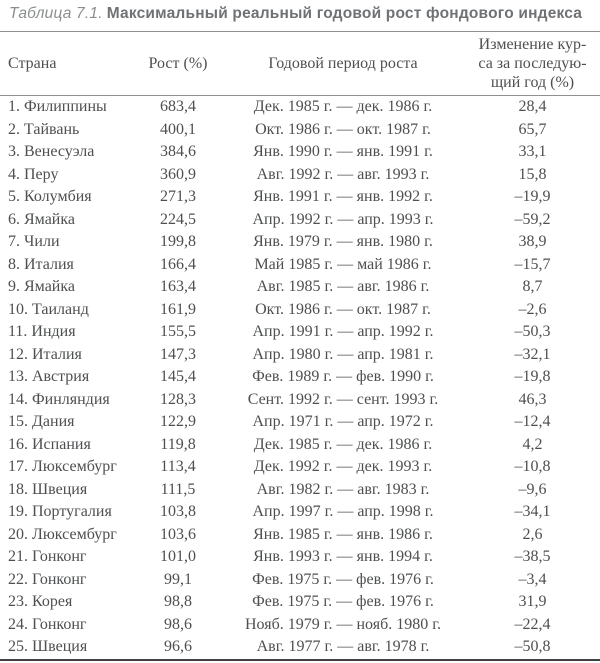  What do you see at coordinates (178, 354) in the screenshot?
I see `cell-growth: 147,3` at bounding box center [178, 354].